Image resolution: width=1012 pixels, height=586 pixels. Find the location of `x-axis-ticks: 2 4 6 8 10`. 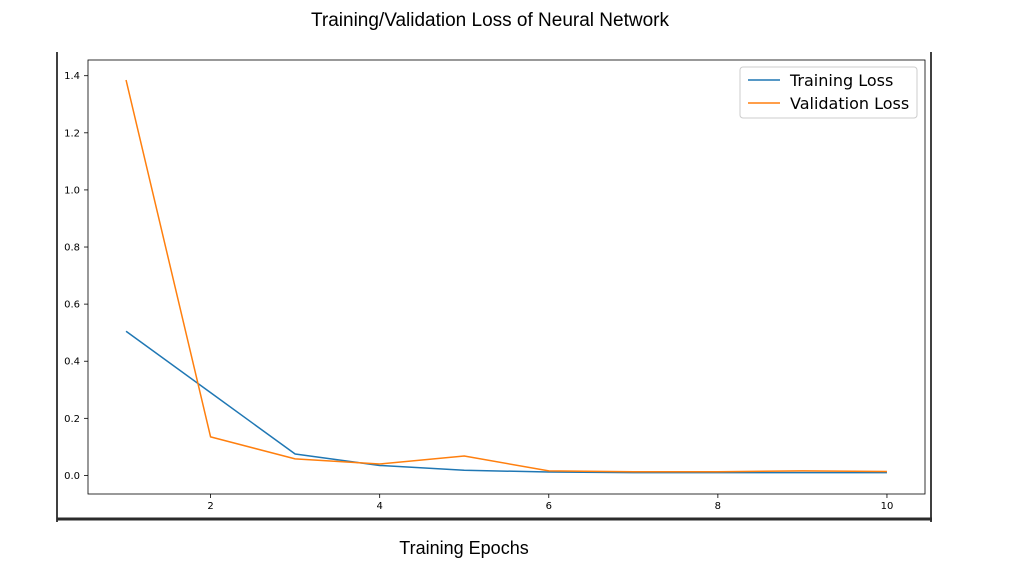

x-axis-ticks: 2 4 6 8 10 is located at coordinates (550, 503).